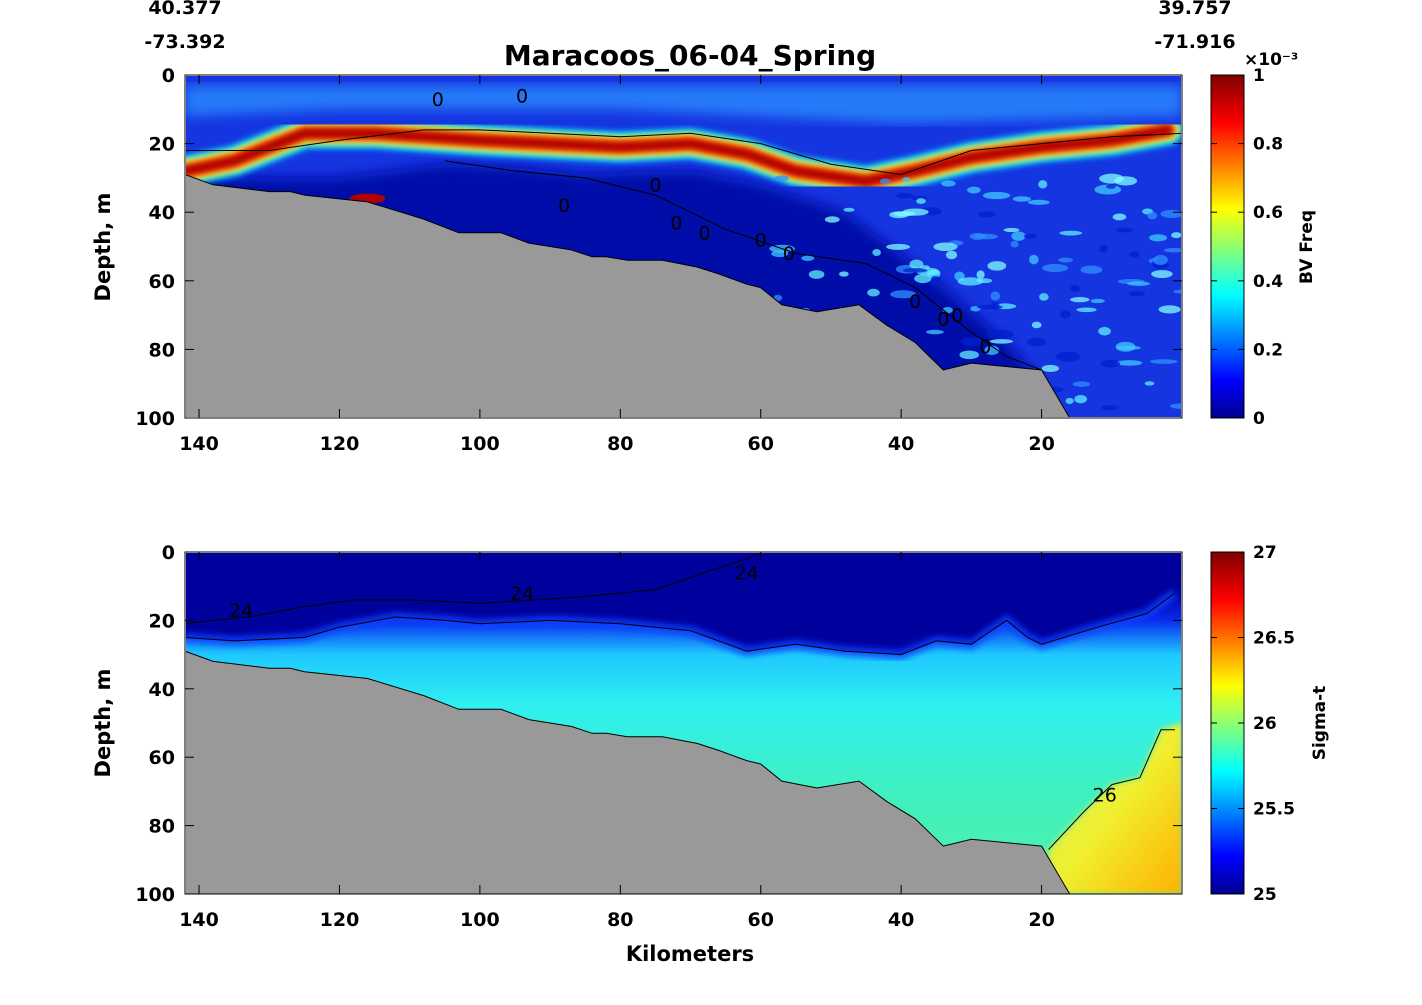 The image size is (1422, 1005). I want to click on y-tick-label: 0, so click(168, 76).